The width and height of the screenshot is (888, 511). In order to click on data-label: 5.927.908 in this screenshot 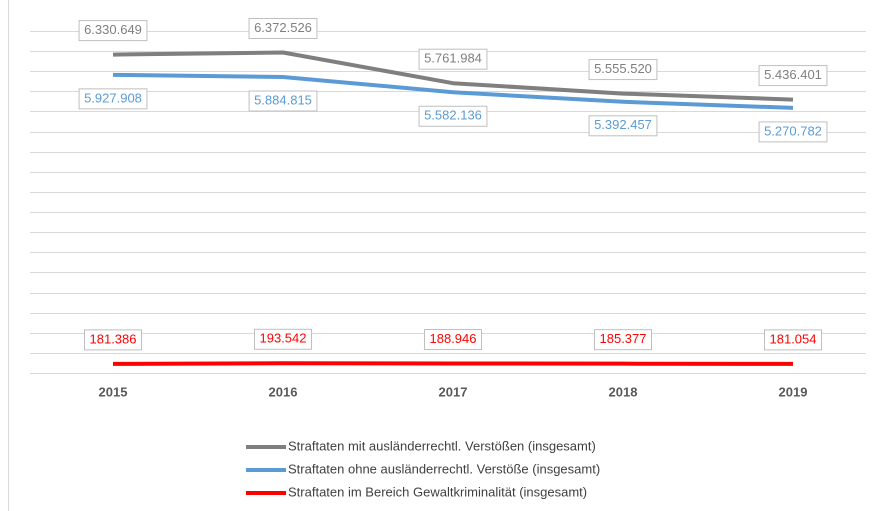, I will do `click(113, 97)`.